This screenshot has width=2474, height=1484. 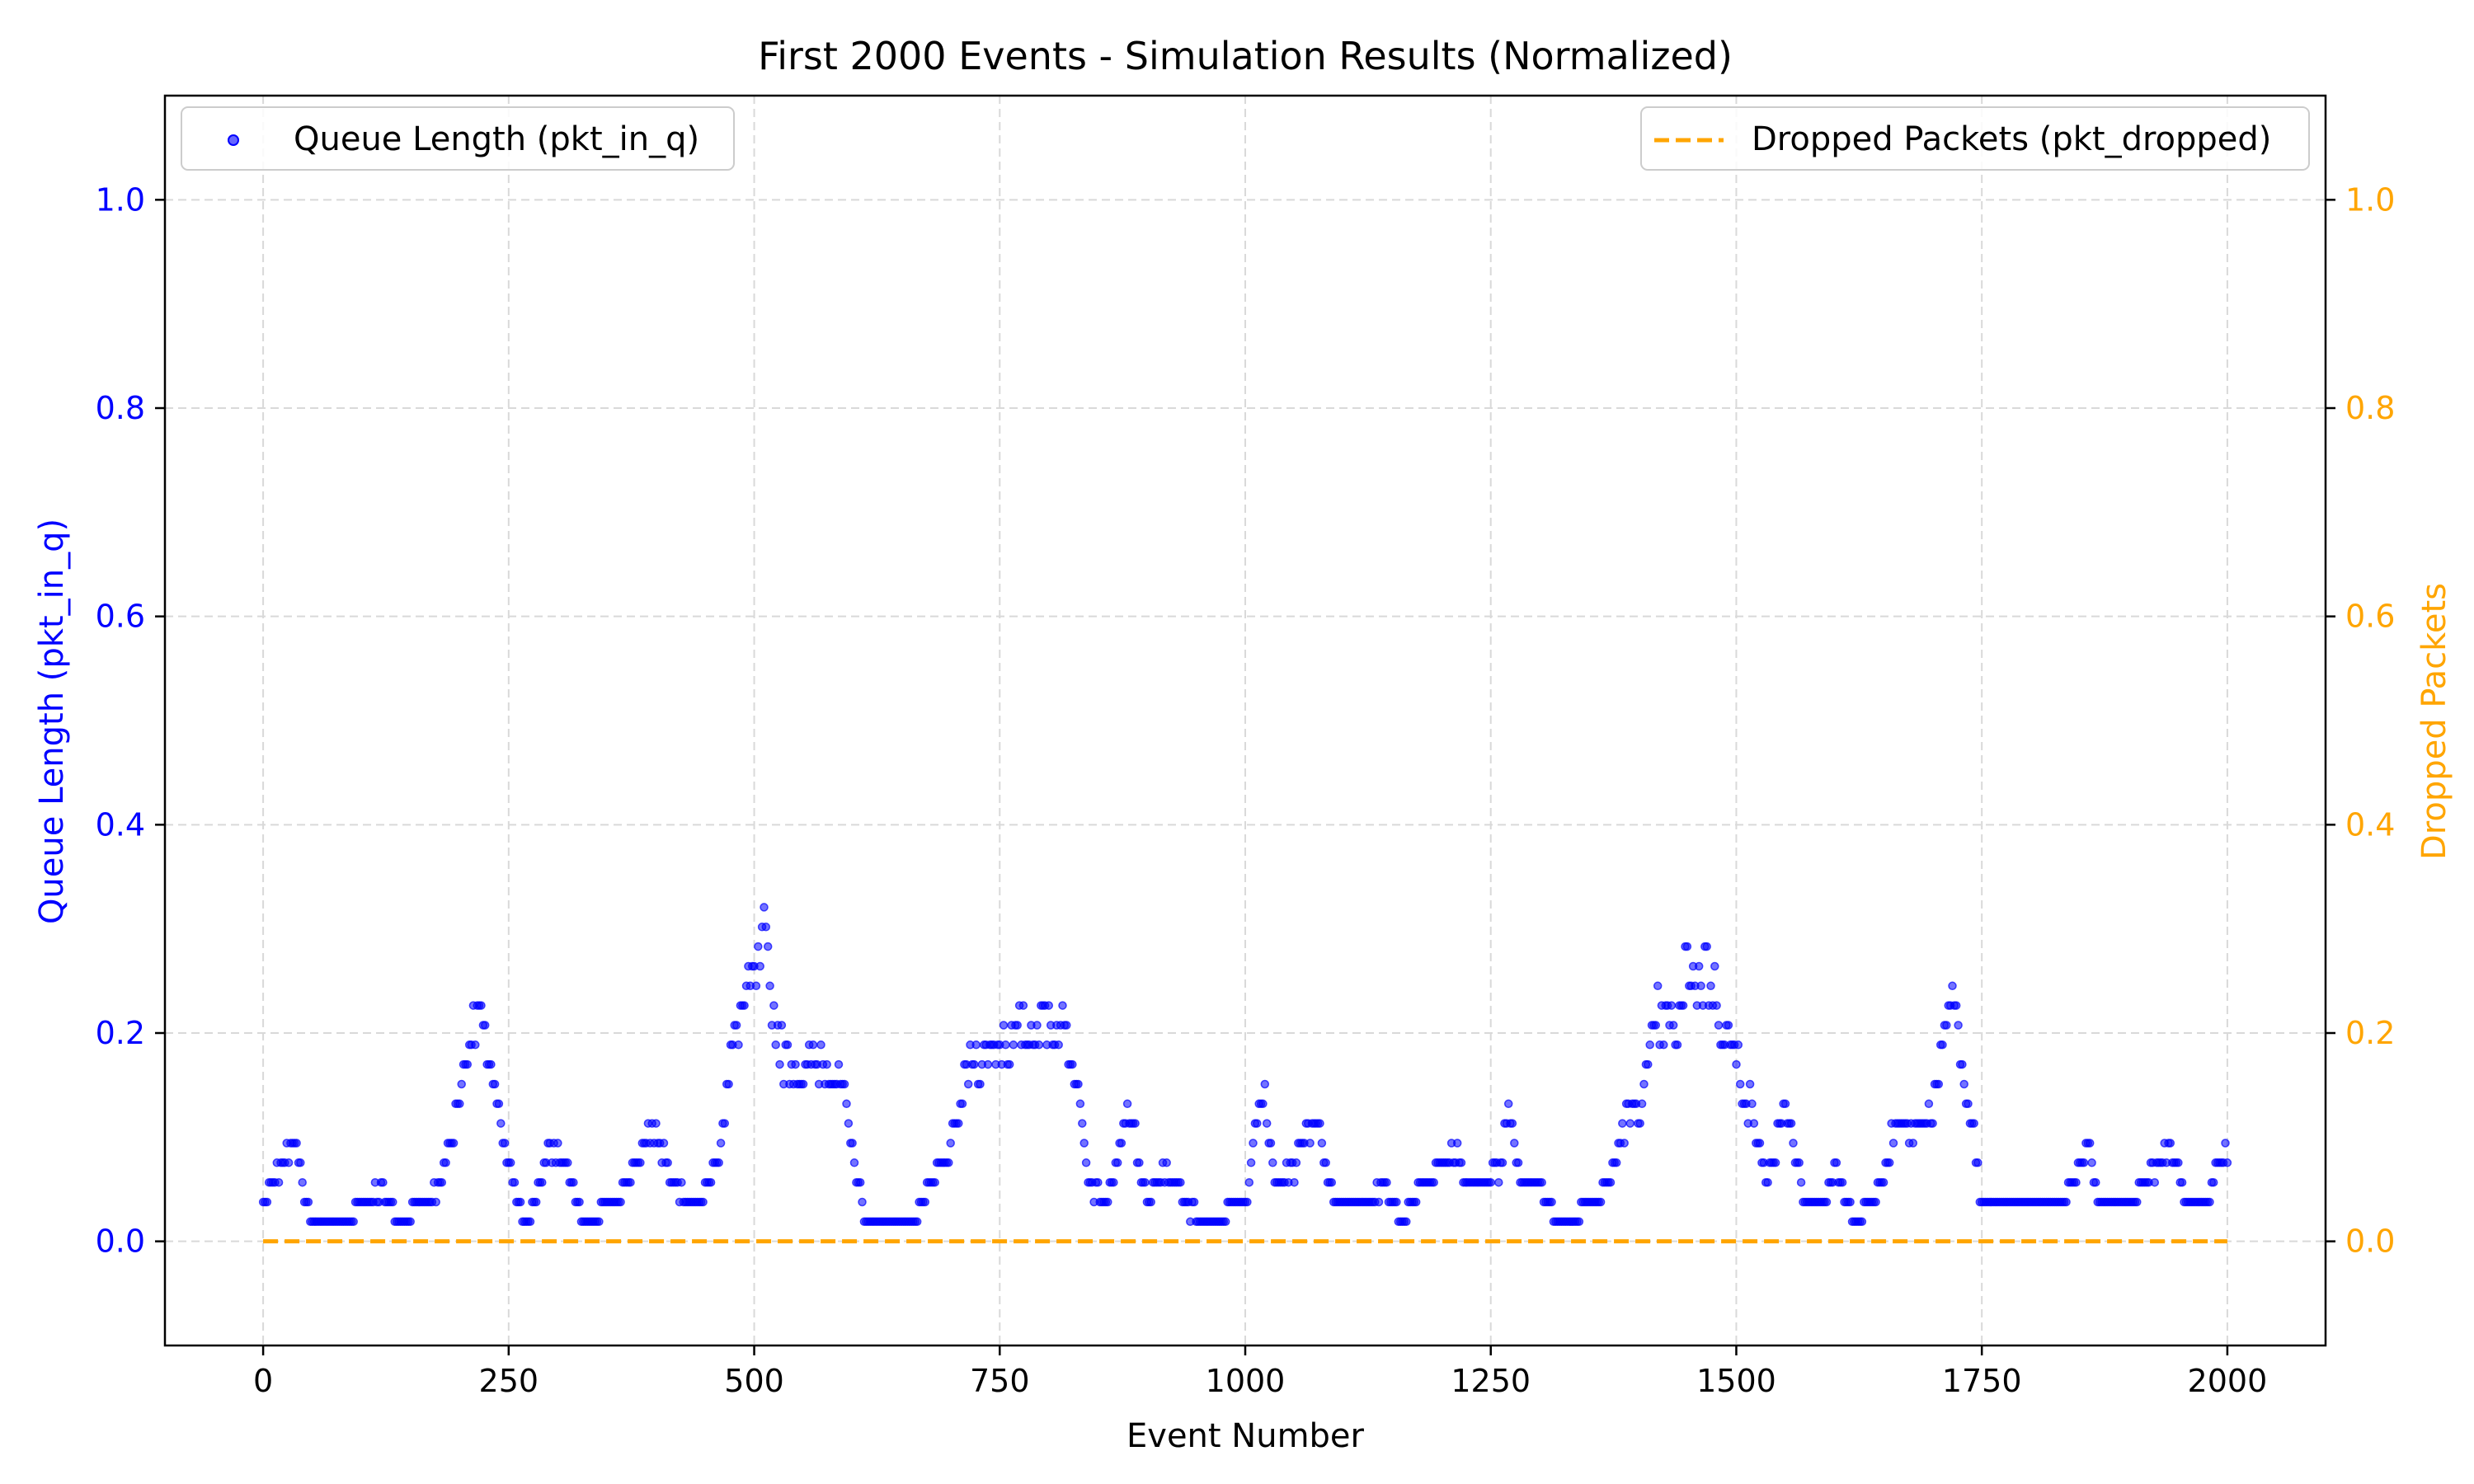 What do you see at coordinates (2370, 408) in the screenshot?
I see `right-y-tick-label-4: 0.8` at bounding box center [2370, 408].